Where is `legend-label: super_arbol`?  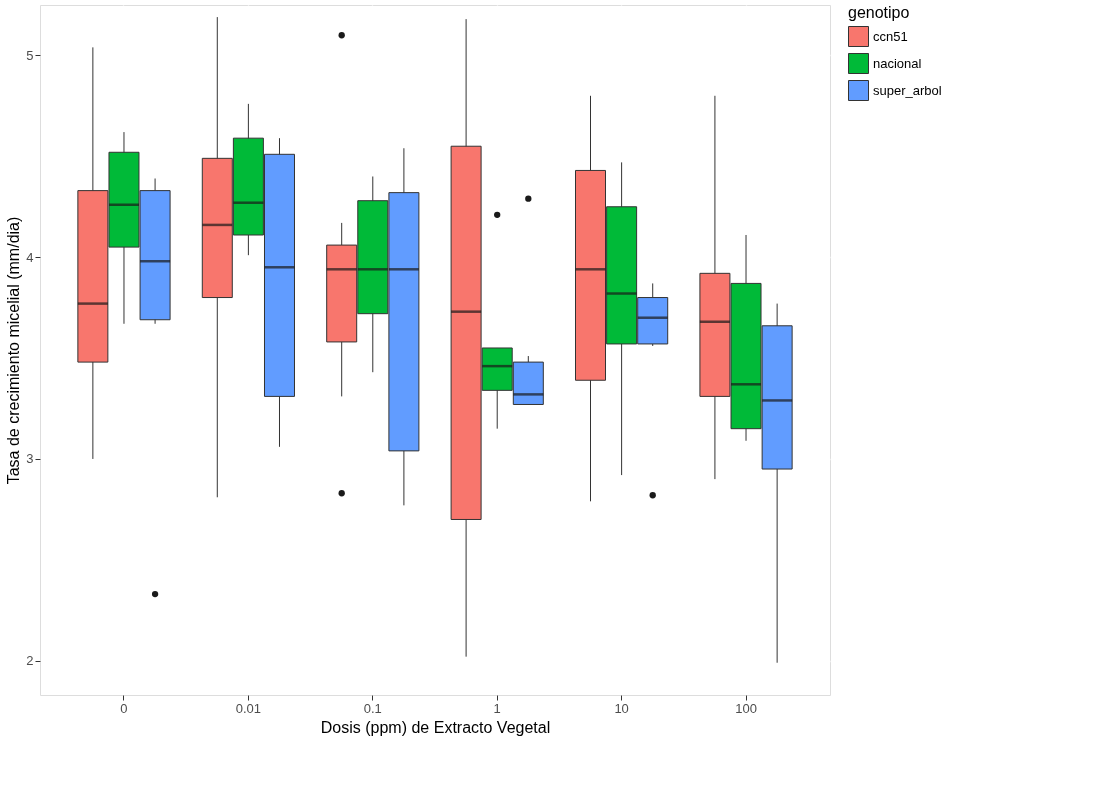 legend-label: super_arbol is located at coordinates (907, 90).